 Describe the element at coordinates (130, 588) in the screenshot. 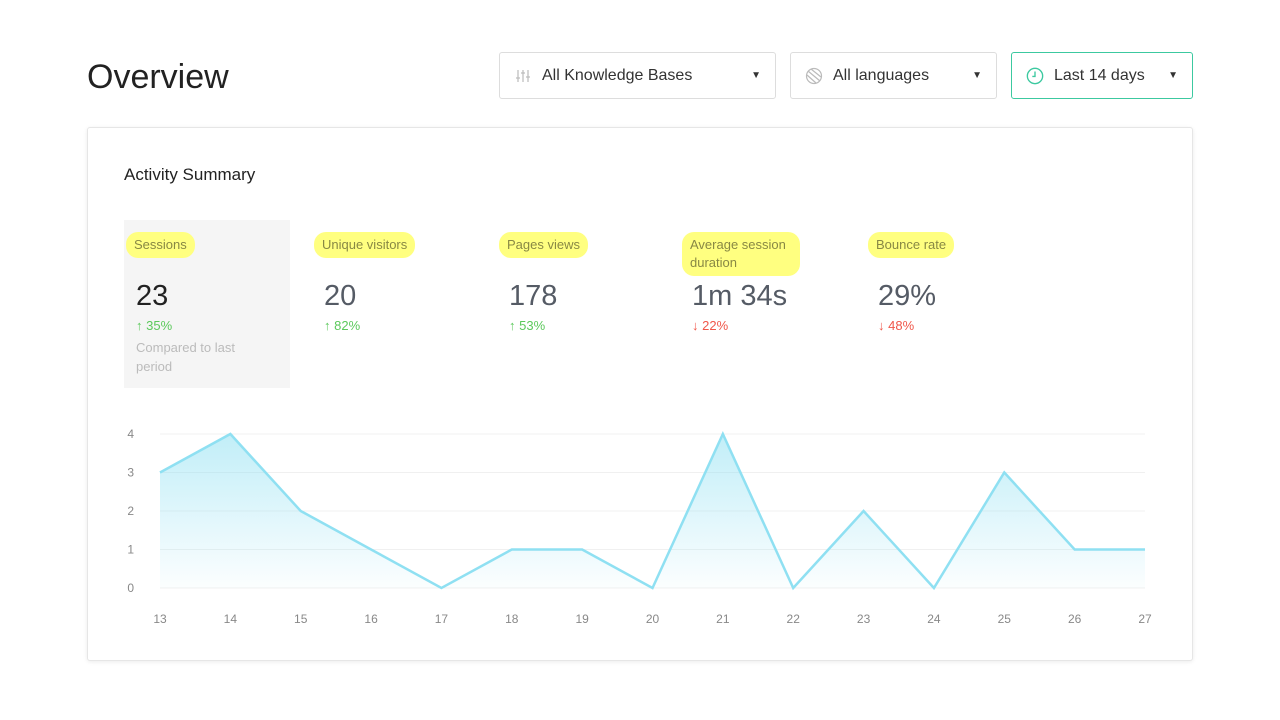

I see `y-tick-label: 0` at that location.